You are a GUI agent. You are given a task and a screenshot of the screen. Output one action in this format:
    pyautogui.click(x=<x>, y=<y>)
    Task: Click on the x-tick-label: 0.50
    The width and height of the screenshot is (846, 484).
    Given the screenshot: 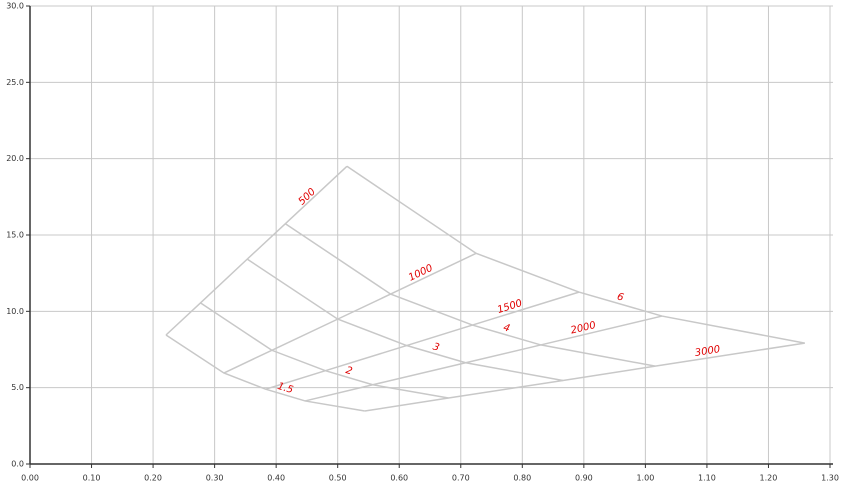 What is the action you would take?
    pyautogui.click(x=338, y=478)
    